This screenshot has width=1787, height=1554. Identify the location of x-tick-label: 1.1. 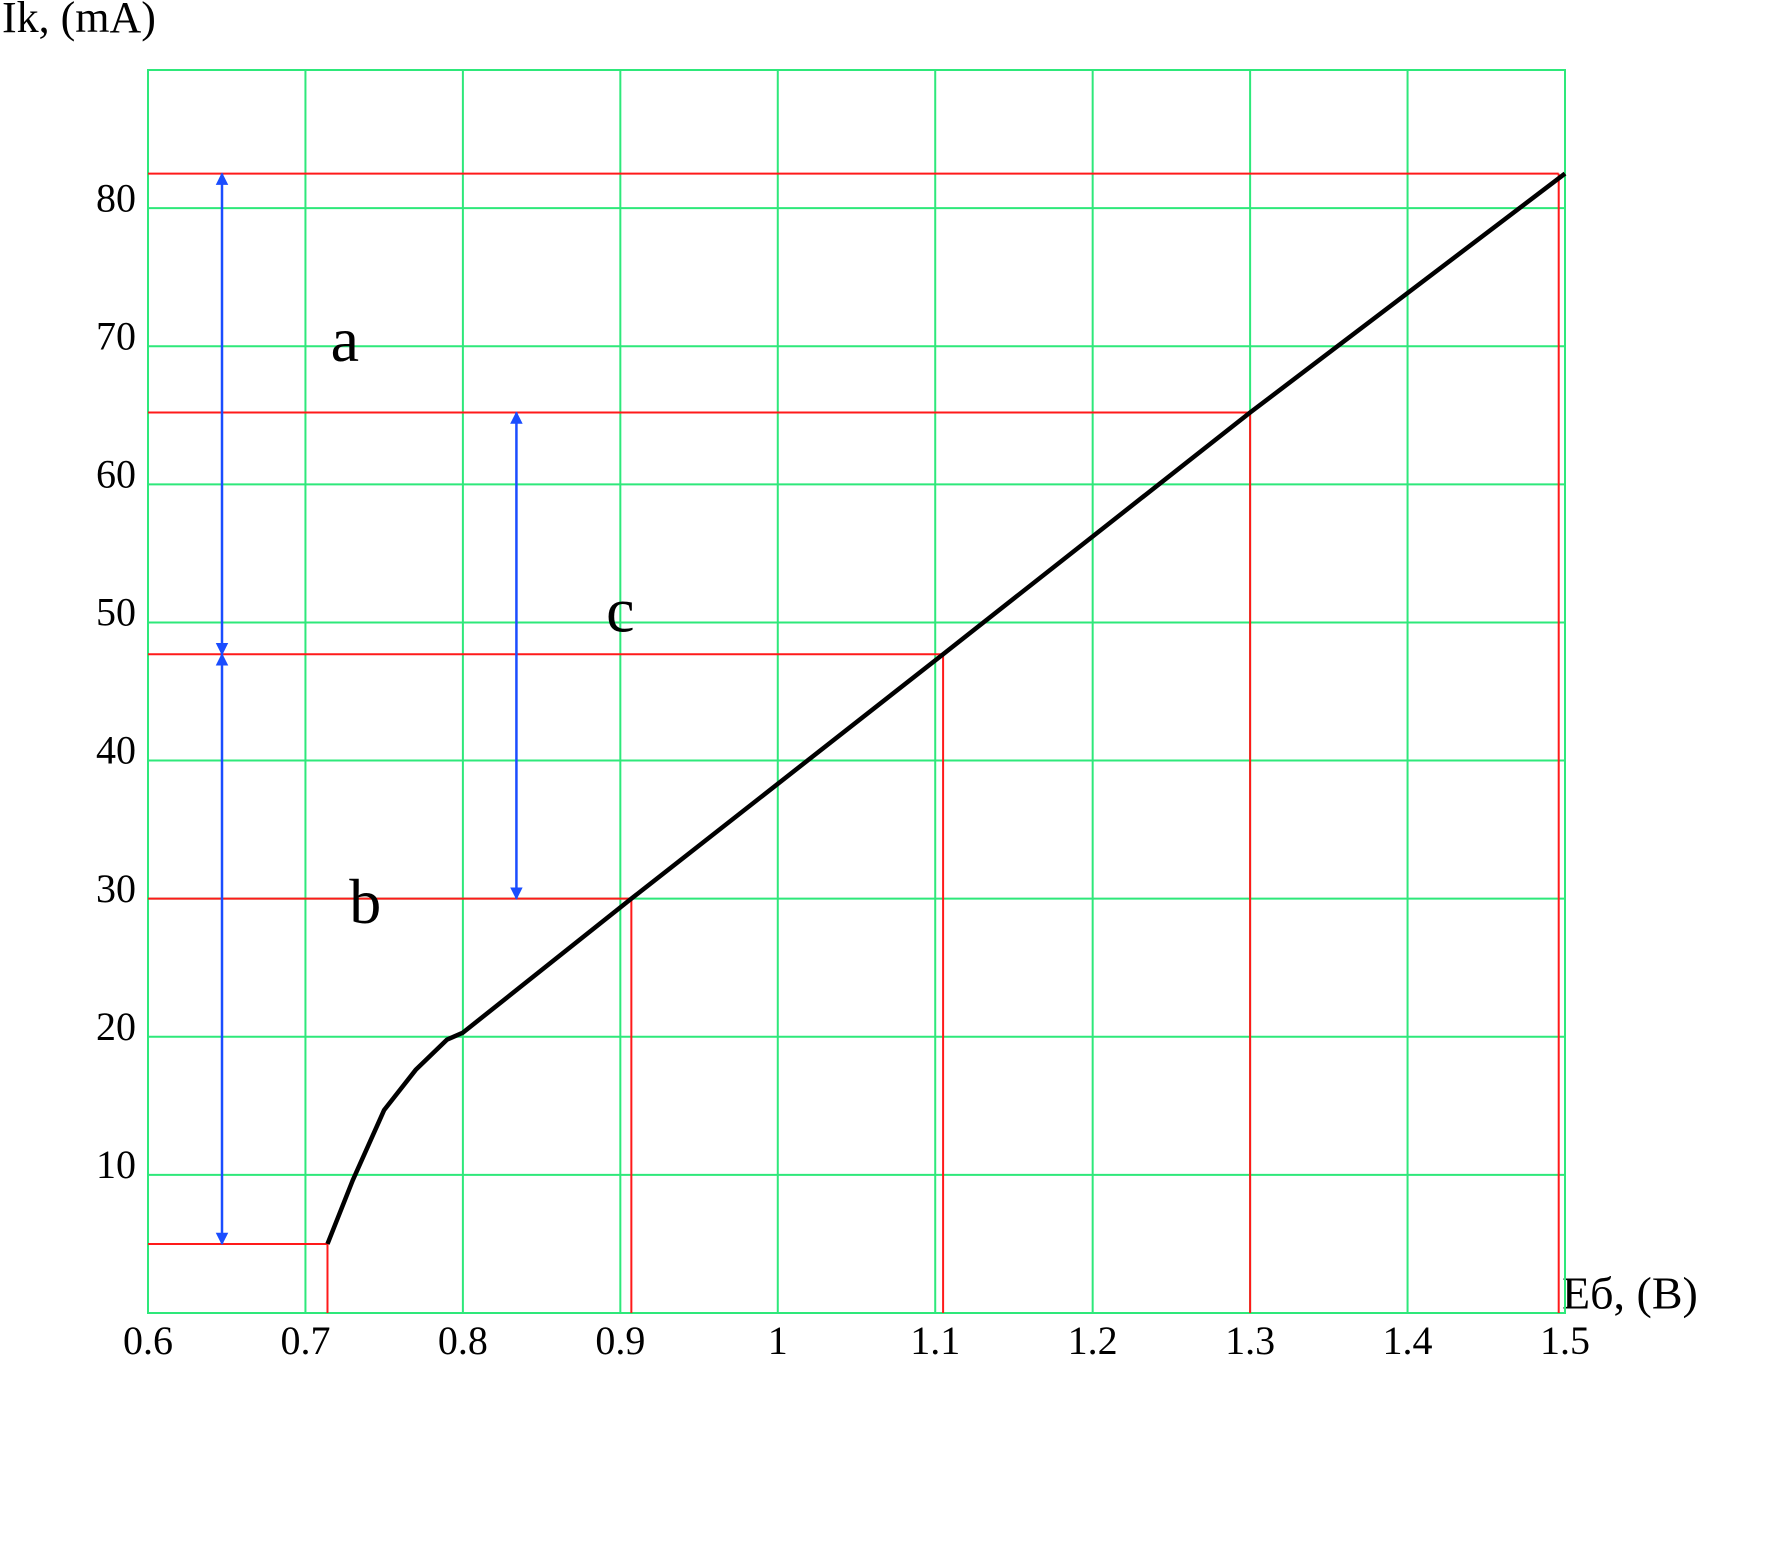
(935, 1340).